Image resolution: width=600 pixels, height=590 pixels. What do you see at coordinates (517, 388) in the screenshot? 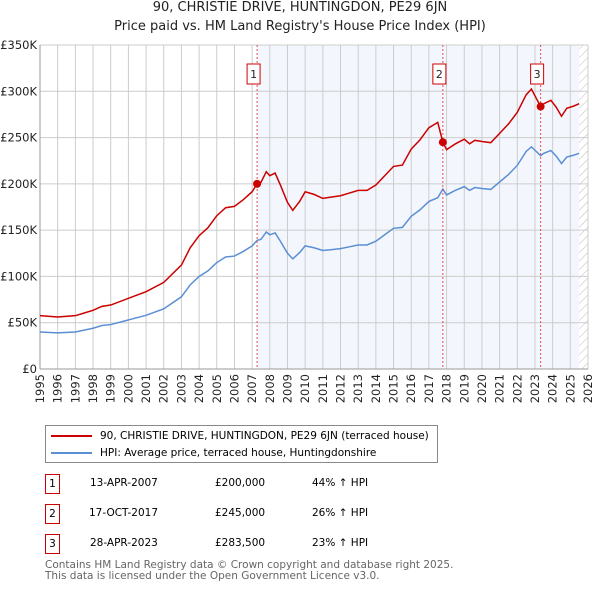
I see `x-tick-label: 2022` at bounding box center [517, 388].